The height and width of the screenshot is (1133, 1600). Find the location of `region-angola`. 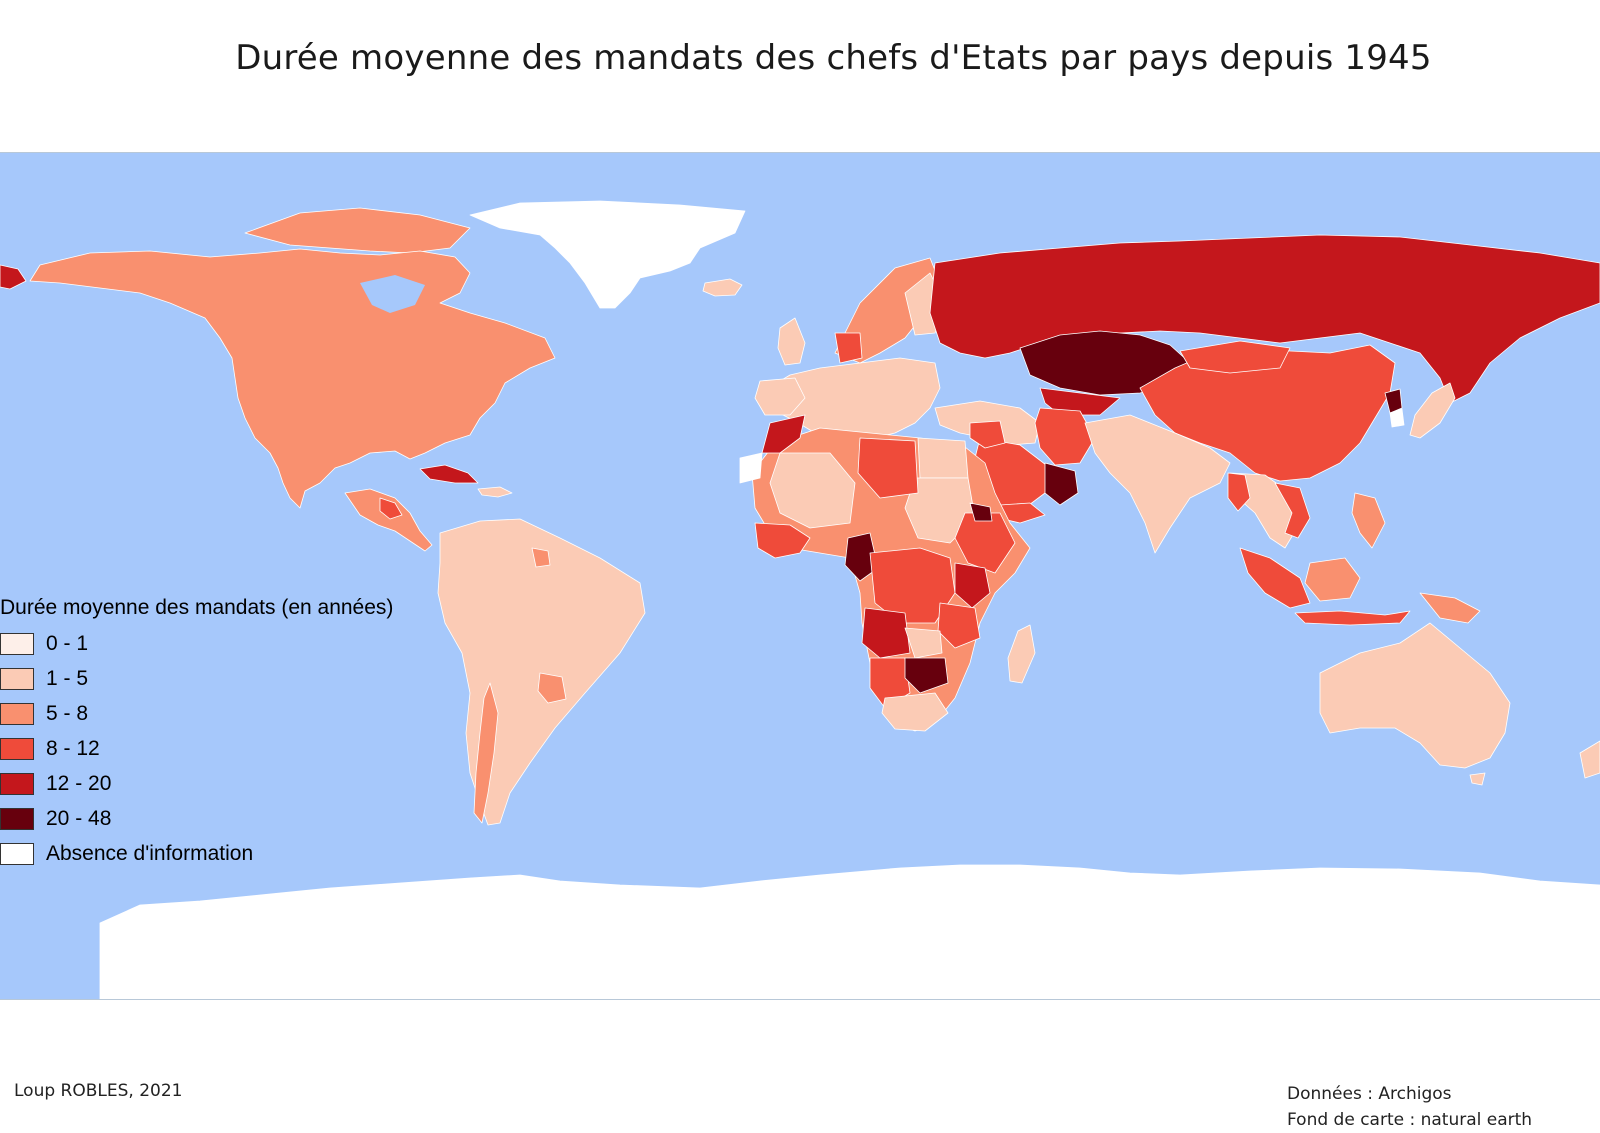

region-angola is located at coordinates (886, 633).